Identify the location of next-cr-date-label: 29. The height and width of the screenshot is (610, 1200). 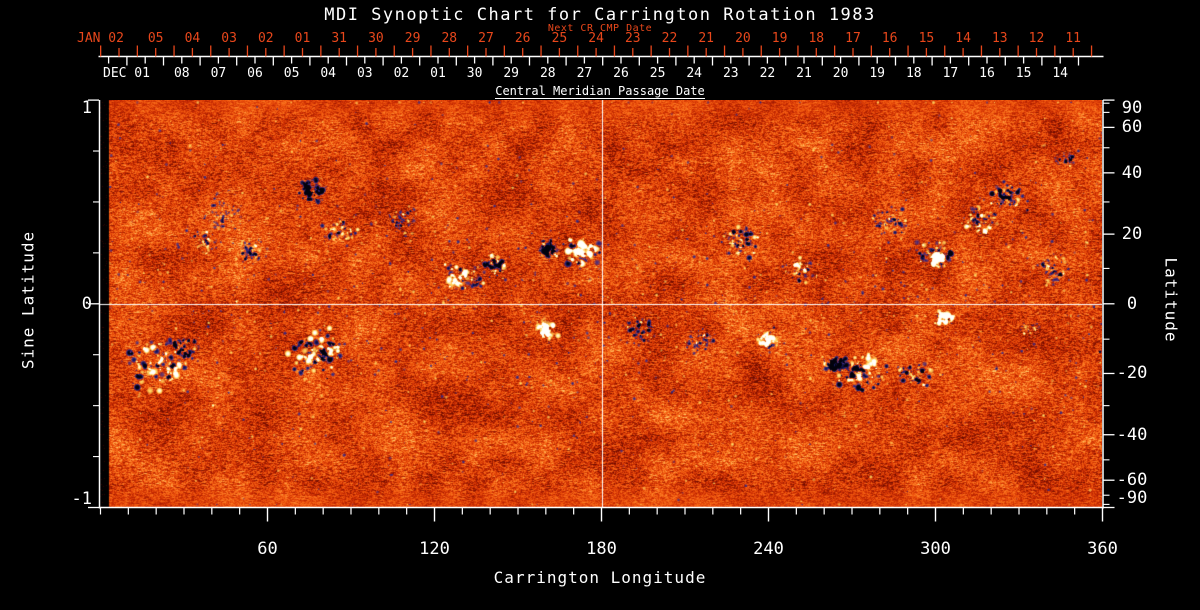
(412, 38).